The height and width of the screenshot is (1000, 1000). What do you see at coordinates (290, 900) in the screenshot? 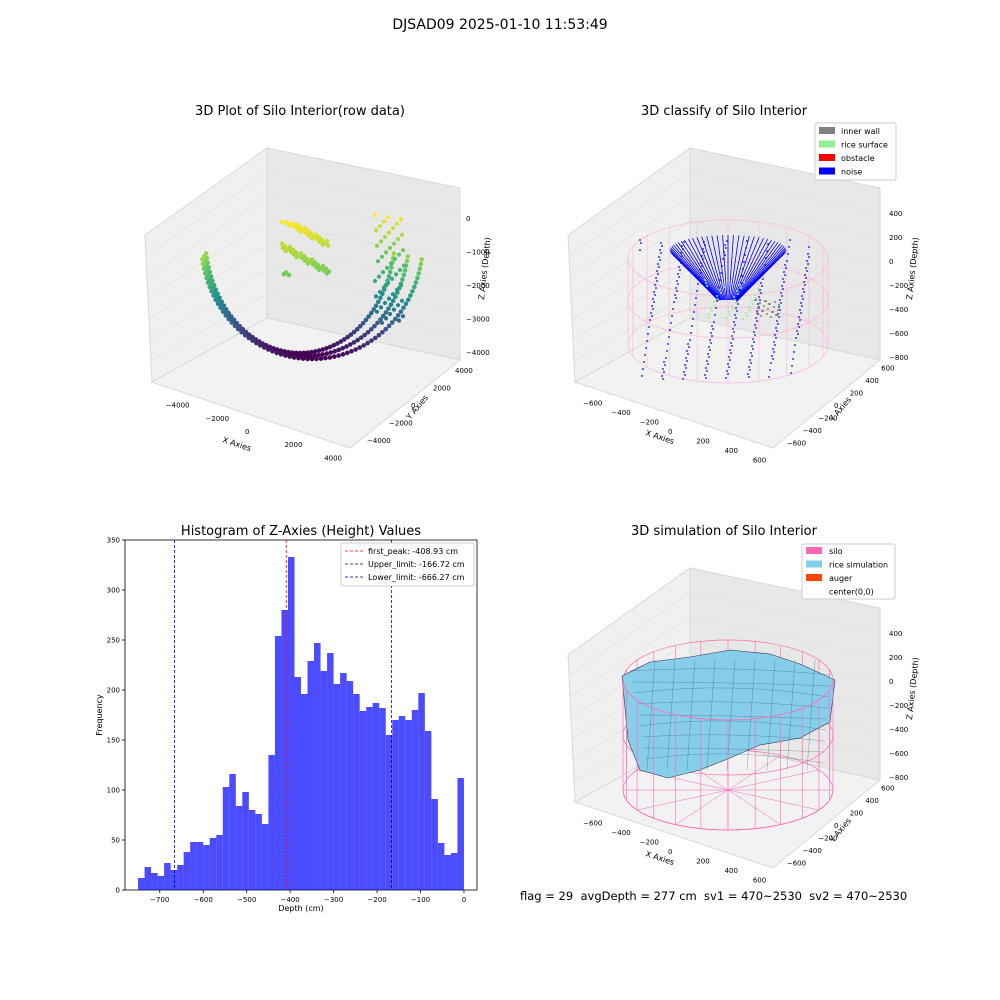
I see `histogram-x-tick: −400` at bounding box center [290, 900].